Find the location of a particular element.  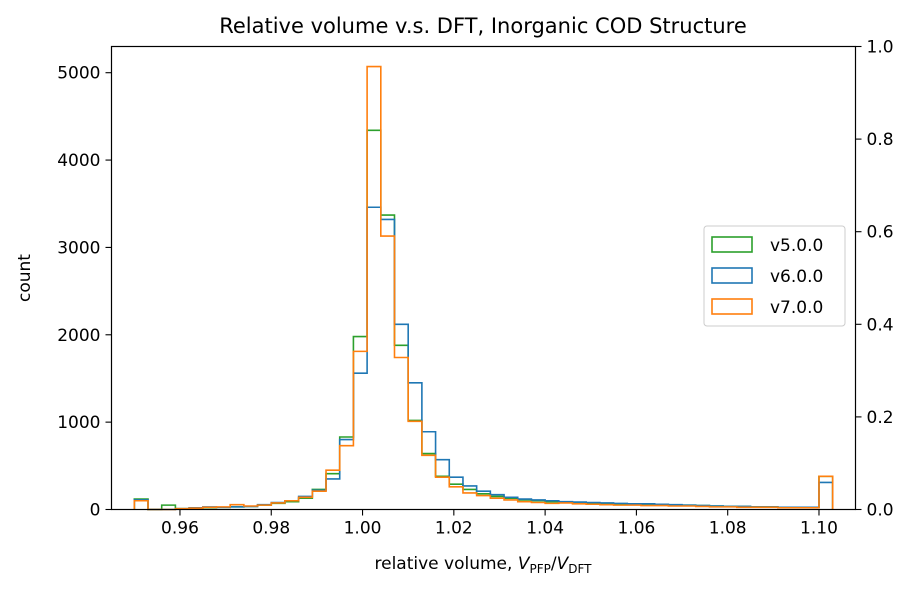

x-axis: 0.96 0.98 1.00 1.02 1.04 1.06 1.08 1.10 is located at coordinates (499, 524).